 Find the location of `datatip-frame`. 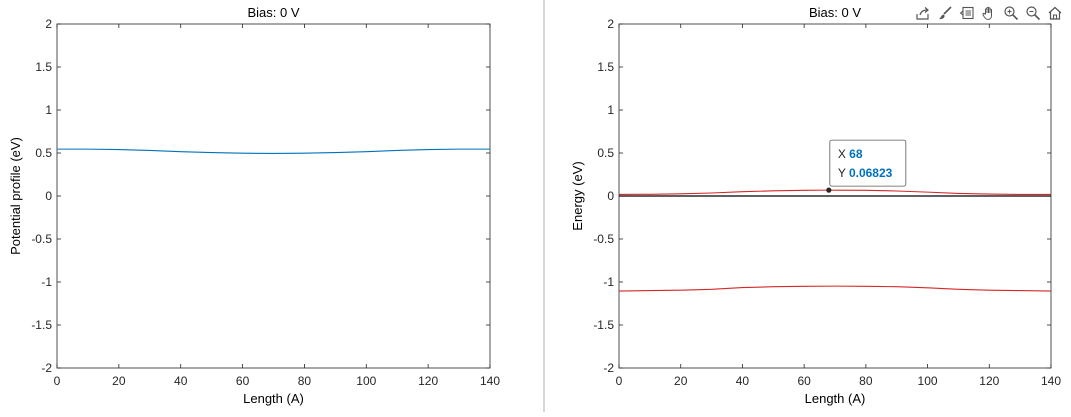

datatip-frame is located at coordinates (868, 163).